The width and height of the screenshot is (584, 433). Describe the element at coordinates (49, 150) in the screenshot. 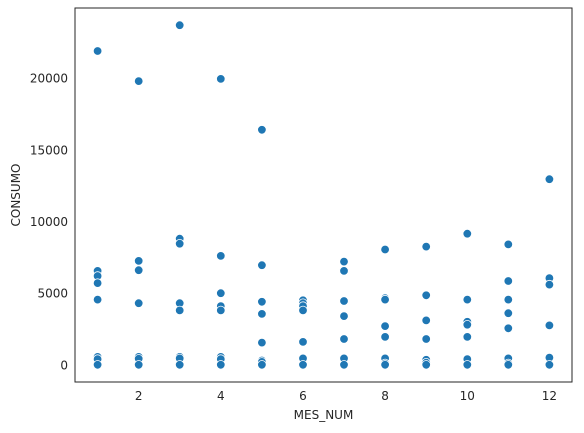

I see `y-tick-label-3: 15000` at that location.